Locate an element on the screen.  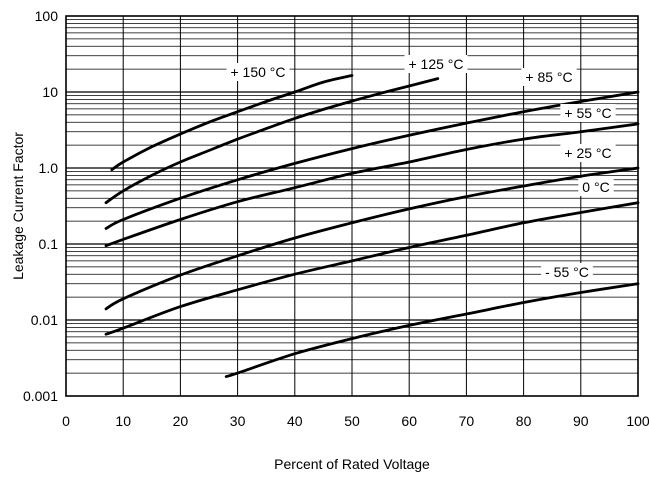
x-tick-label: 0 is located at coordinates (66, 421).